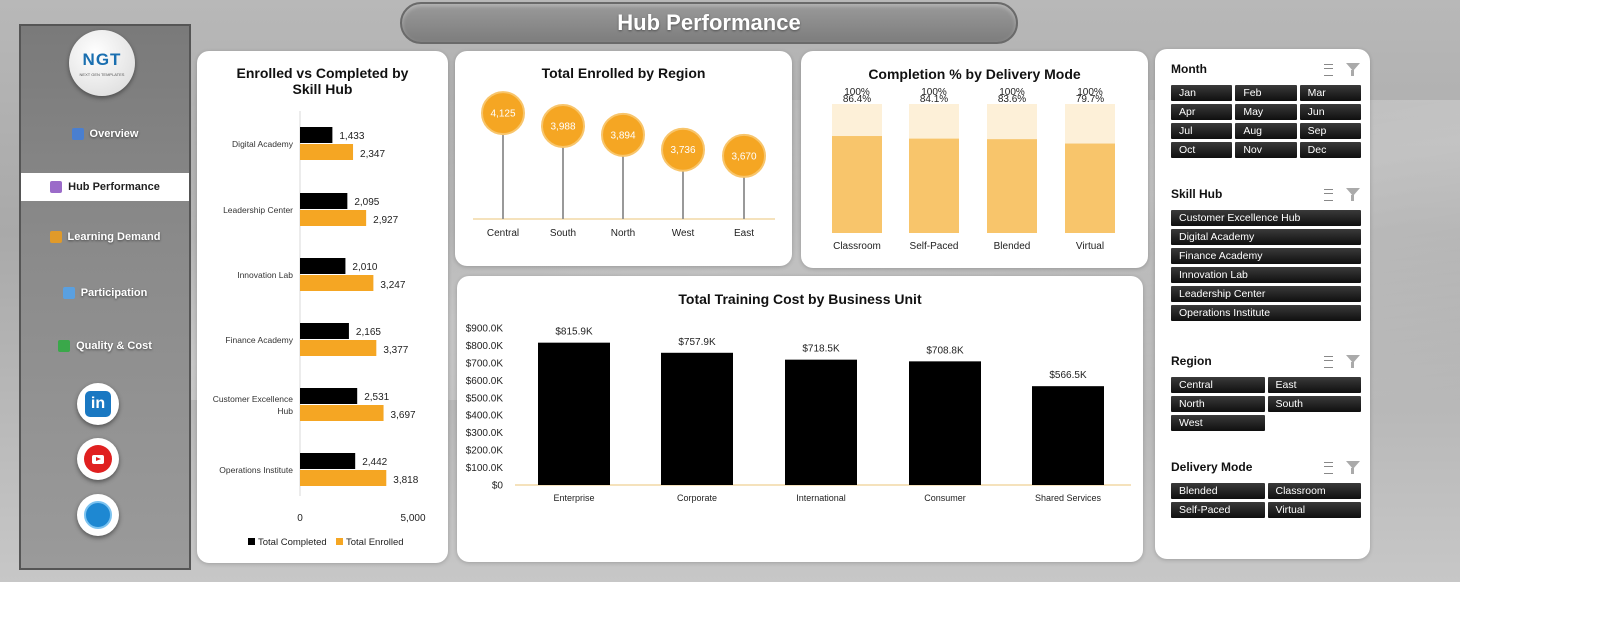  Describe the element at coordinates (114, 293) in the screenshot. I see `nav-label: Participation` at that location.